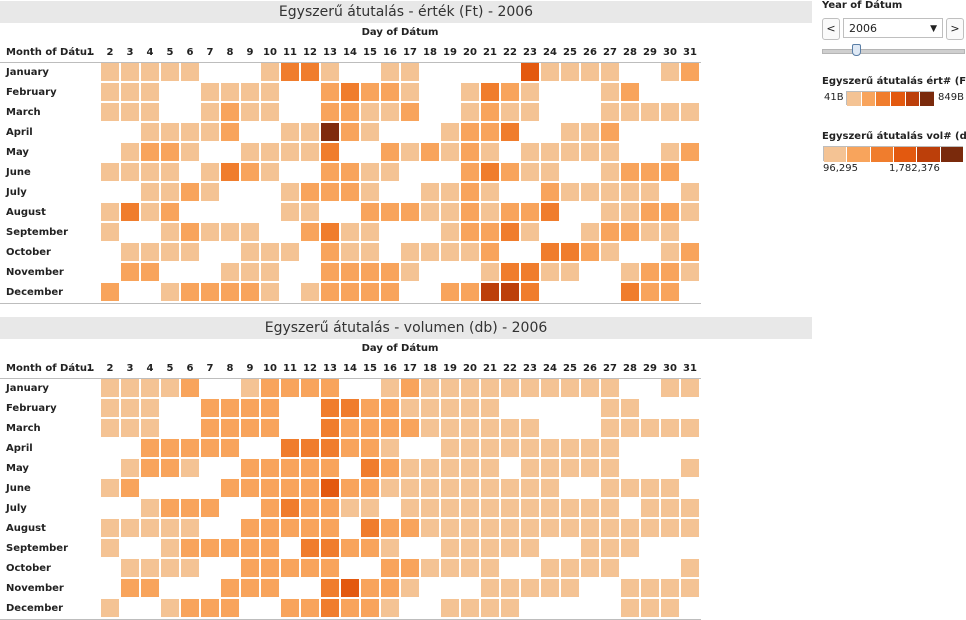  What do you see at coordinates (893, 28) in the screenshot?
I see `year-dropdown: 2006 ▼` at bounding box center [893, 28].